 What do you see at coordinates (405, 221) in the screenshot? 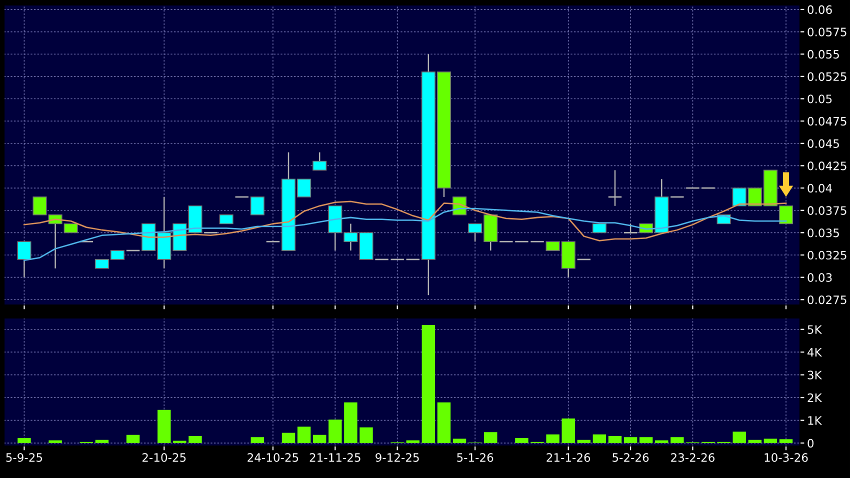
I see `line-series` at bounding box center [405, 221].